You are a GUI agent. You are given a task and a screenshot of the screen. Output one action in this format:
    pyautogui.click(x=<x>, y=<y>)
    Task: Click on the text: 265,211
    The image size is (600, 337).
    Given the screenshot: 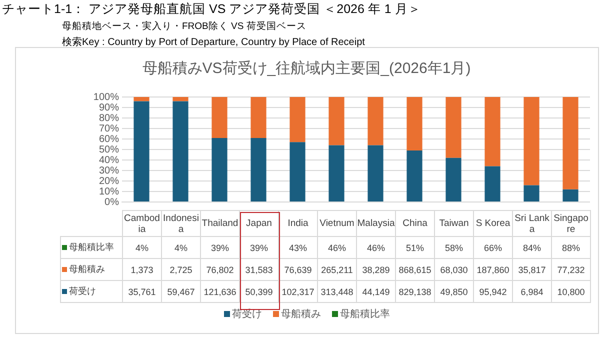 What is the action you would take?
    pyautogui.click(x=337, y=269)
    